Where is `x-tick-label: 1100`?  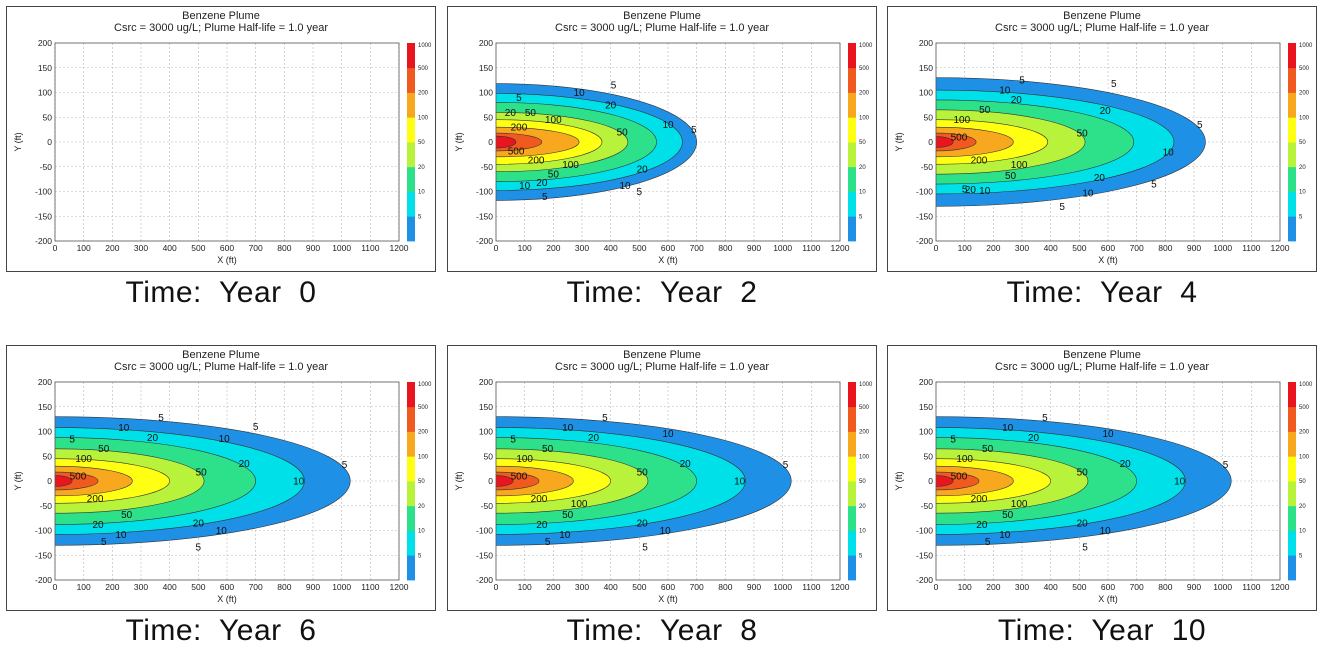
x-tick-label: 1100 is located at coordinates (811, 248).